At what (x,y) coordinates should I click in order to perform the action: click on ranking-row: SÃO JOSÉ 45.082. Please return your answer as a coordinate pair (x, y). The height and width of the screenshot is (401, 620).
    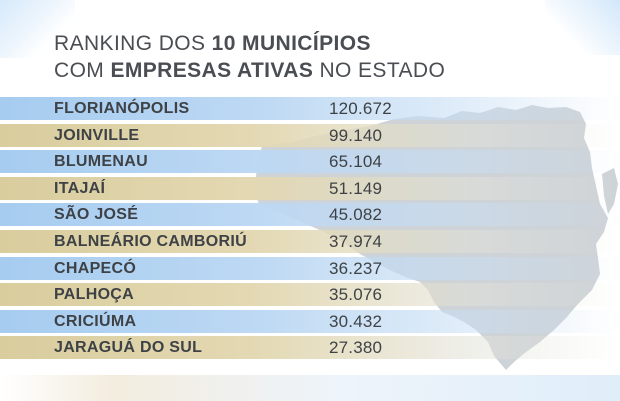
    Looking at the image, I should click on (310, 215).